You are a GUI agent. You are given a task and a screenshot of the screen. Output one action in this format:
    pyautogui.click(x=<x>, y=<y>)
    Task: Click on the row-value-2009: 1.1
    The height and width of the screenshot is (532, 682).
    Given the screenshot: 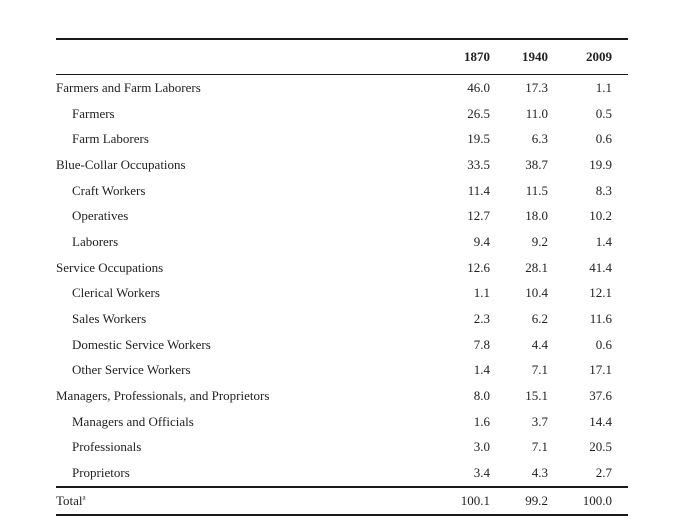 What is the action you would take?
    pyautogui.click(x=603, y=87)
    